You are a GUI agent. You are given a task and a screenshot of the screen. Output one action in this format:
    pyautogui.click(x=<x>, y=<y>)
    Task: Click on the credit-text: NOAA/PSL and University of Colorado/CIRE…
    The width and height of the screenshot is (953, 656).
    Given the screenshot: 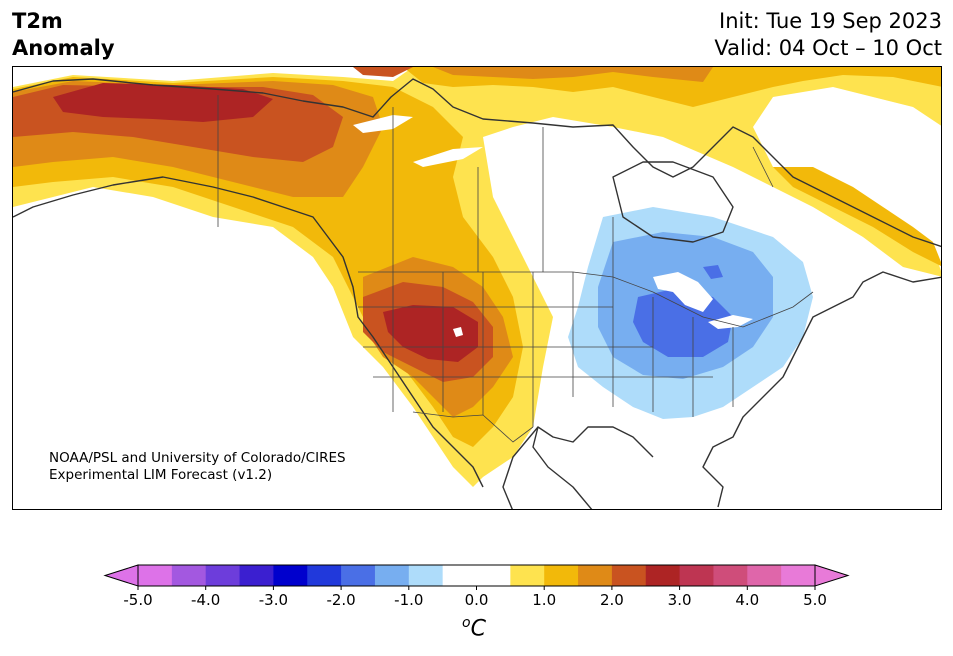 What is the action you would take?
    pyautogui.click(x=197, y=467)
    